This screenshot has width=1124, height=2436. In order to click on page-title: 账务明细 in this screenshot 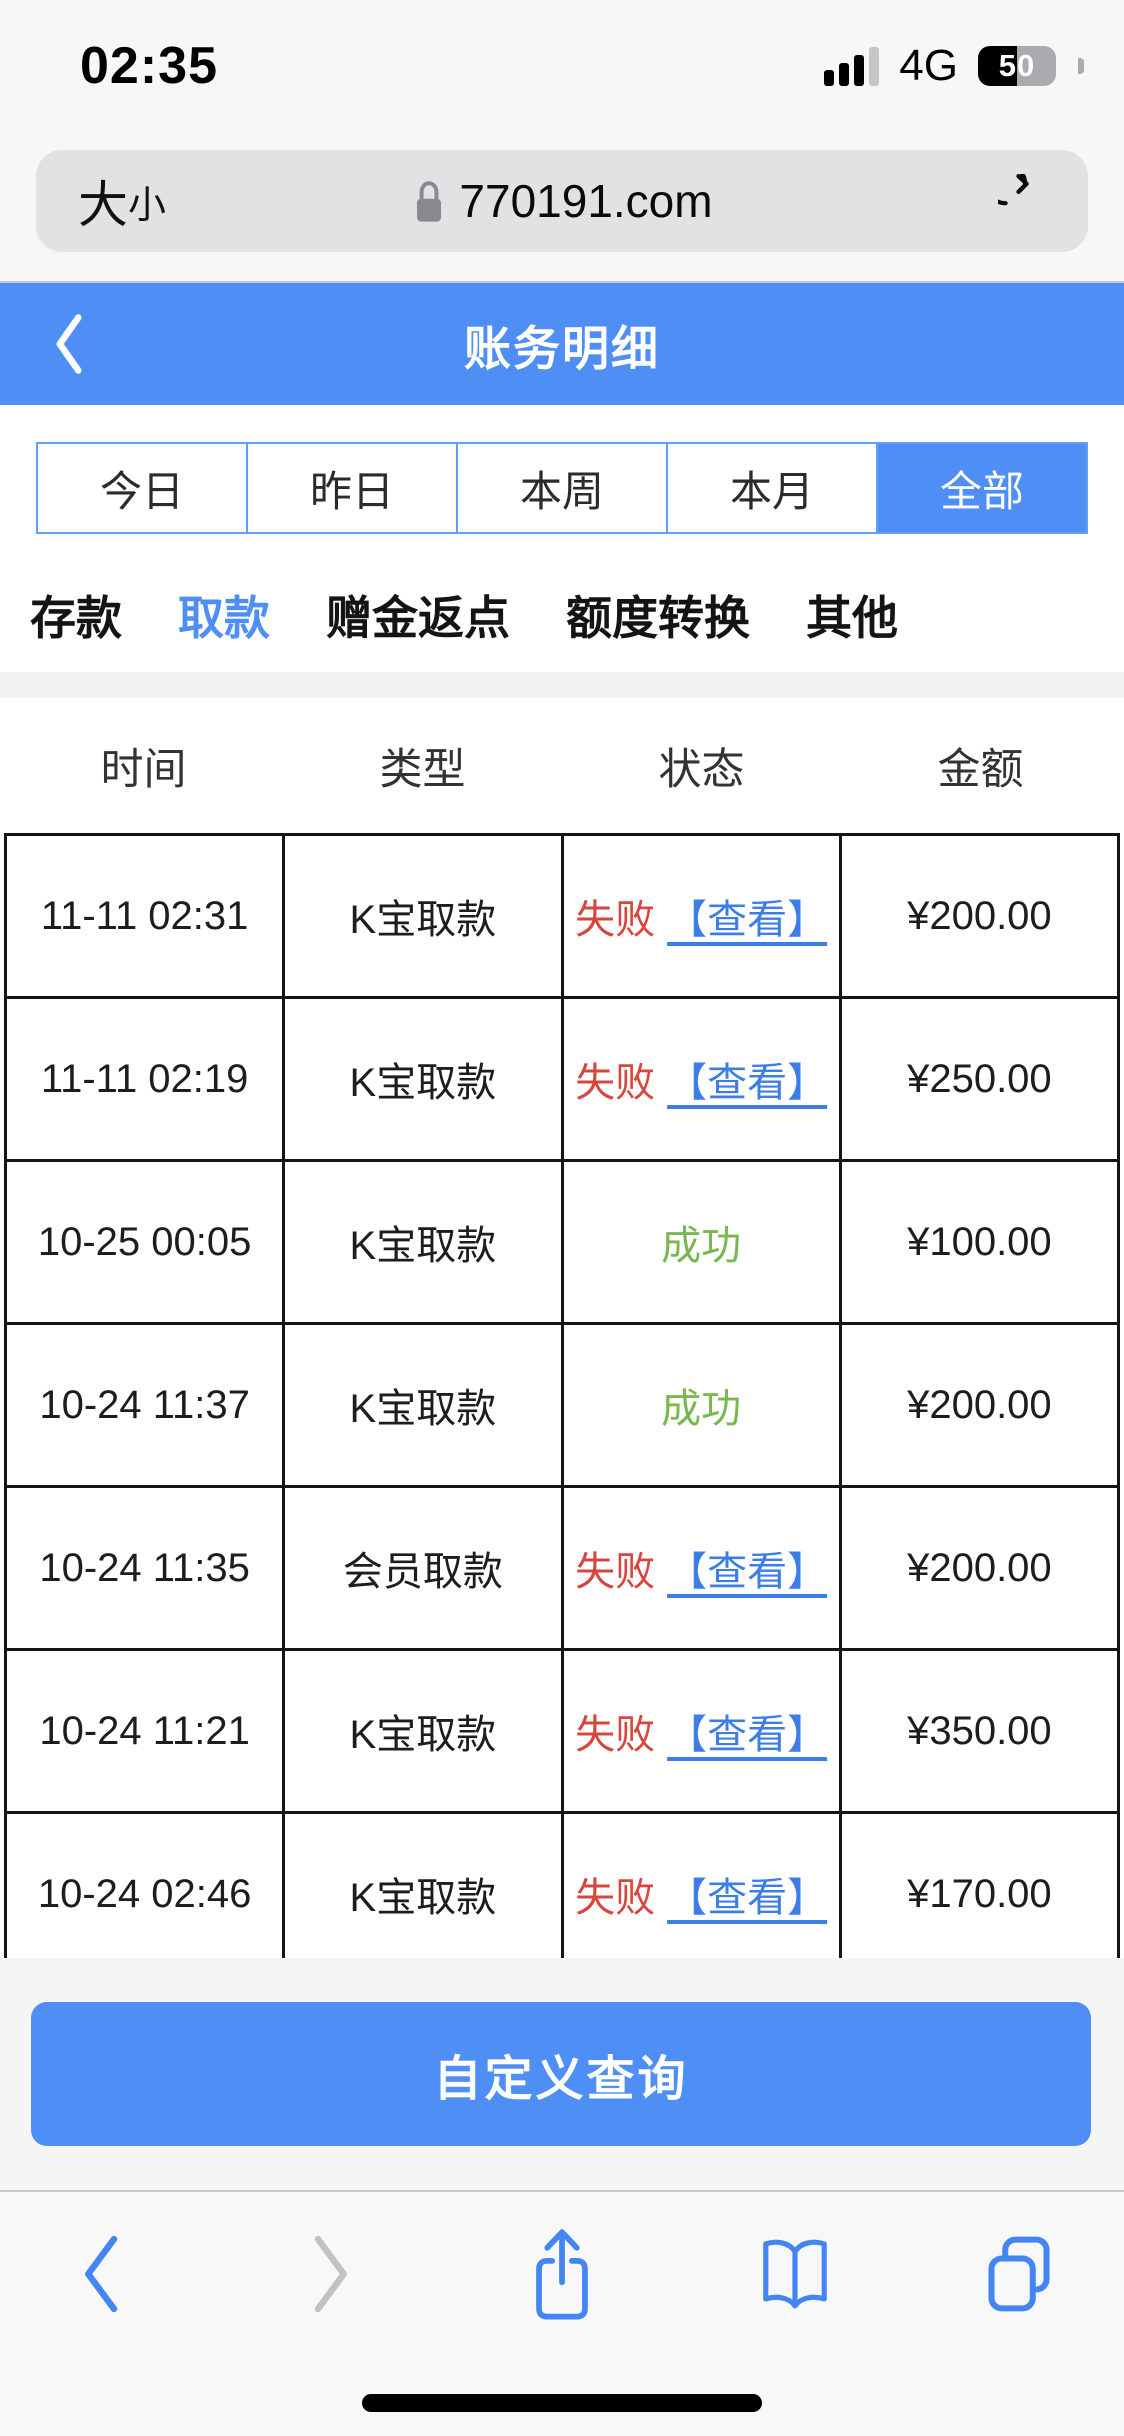, I will do `click(562, 348)`.